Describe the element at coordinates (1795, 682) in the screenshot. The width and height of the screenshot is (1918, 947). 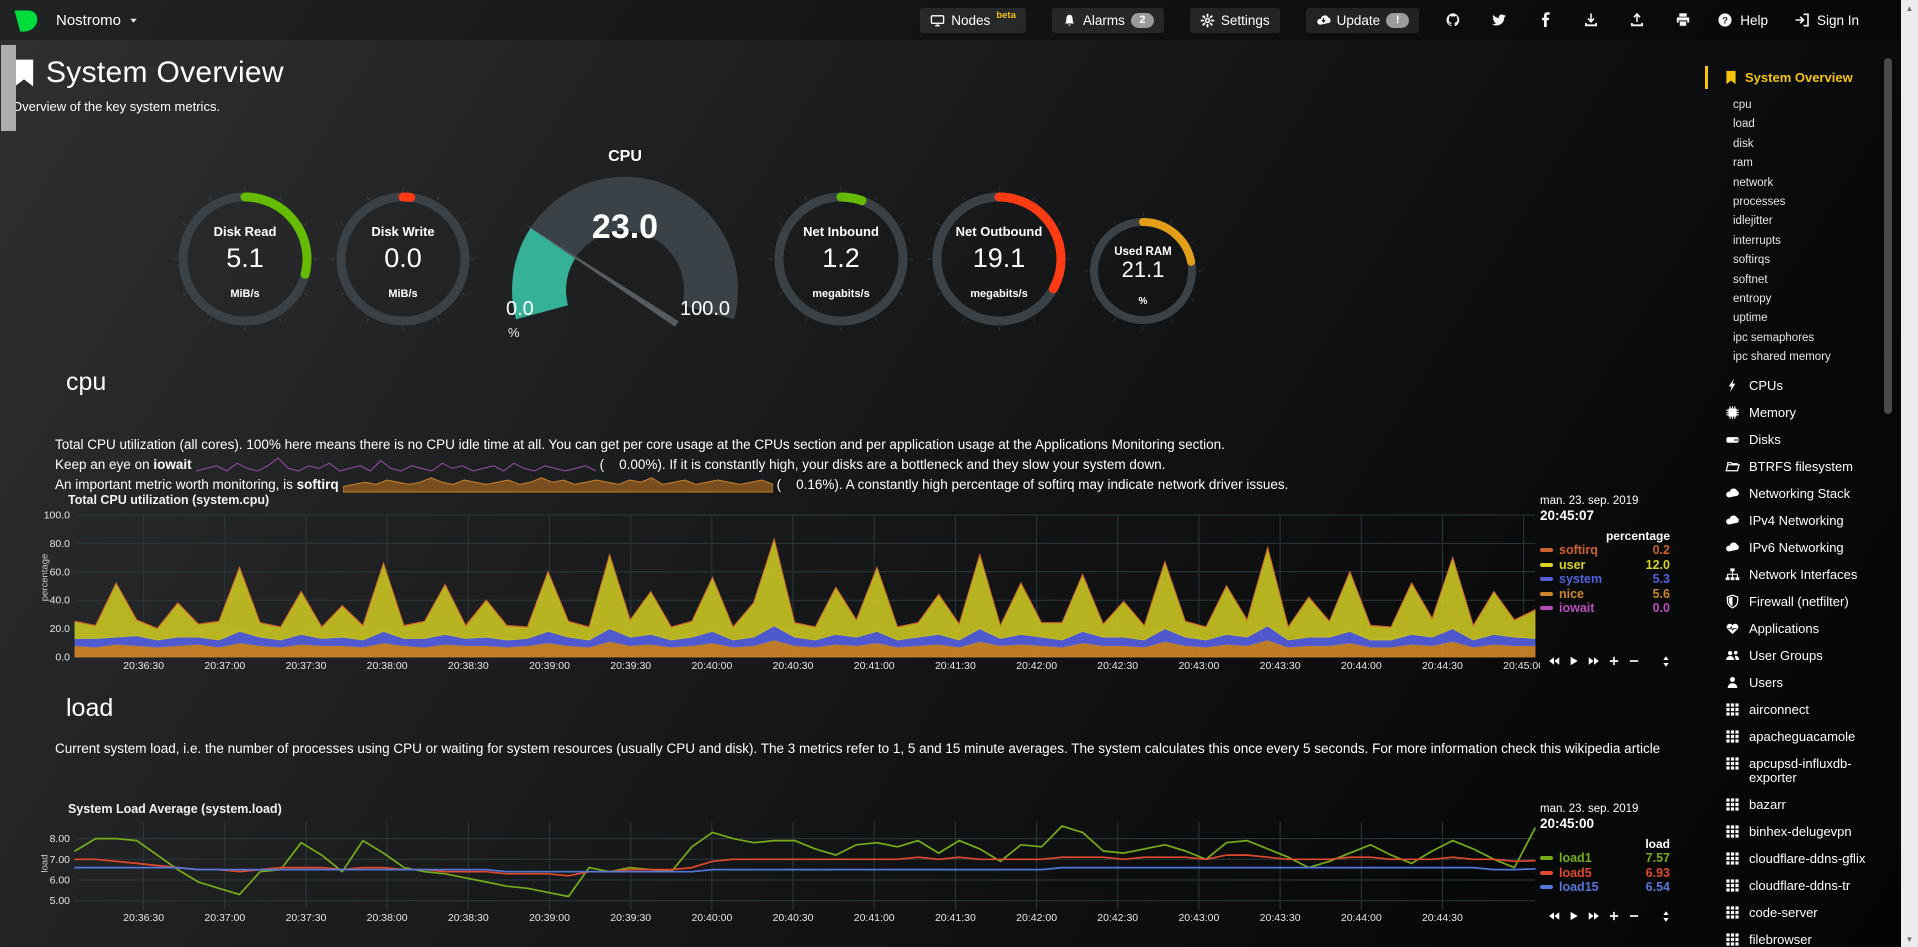
I see `sidebar-item-users: Users` at that location.